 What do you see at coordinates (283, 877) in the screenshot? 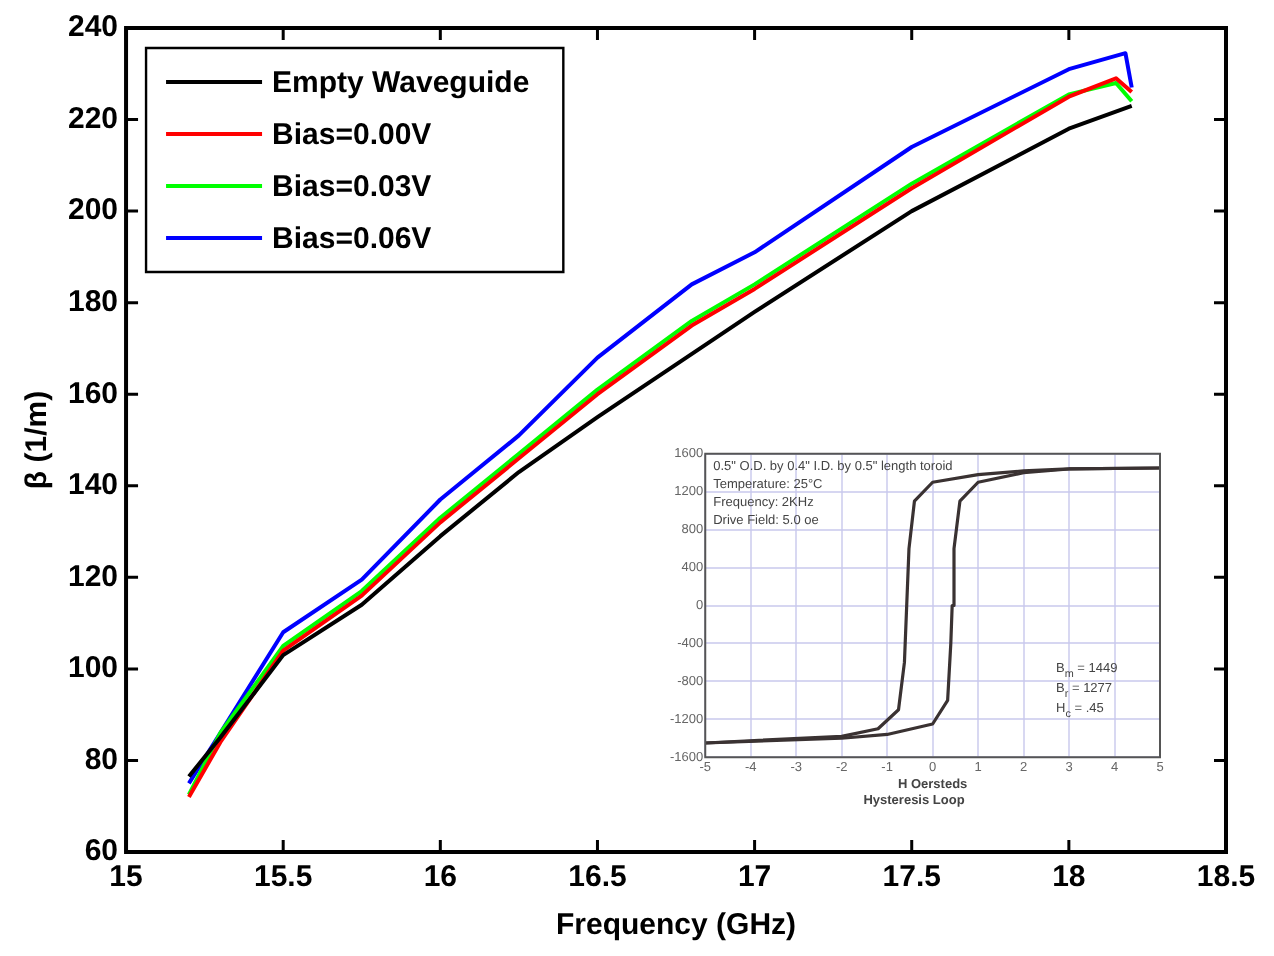
I see `x-tick-label: 15.5` at bounding box center [283, 877].